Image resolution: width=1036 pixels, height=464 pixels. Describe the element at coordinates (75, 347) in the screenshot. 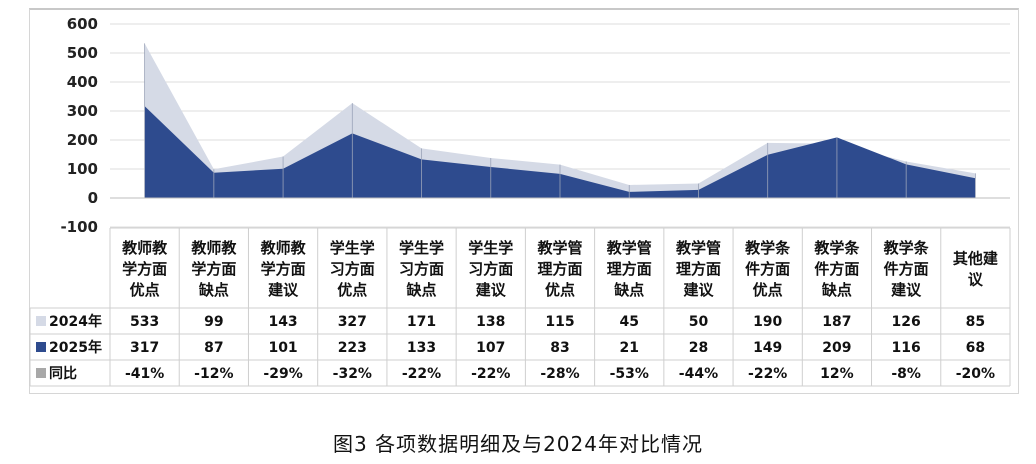

I see `row-label: 2025年` at that location.